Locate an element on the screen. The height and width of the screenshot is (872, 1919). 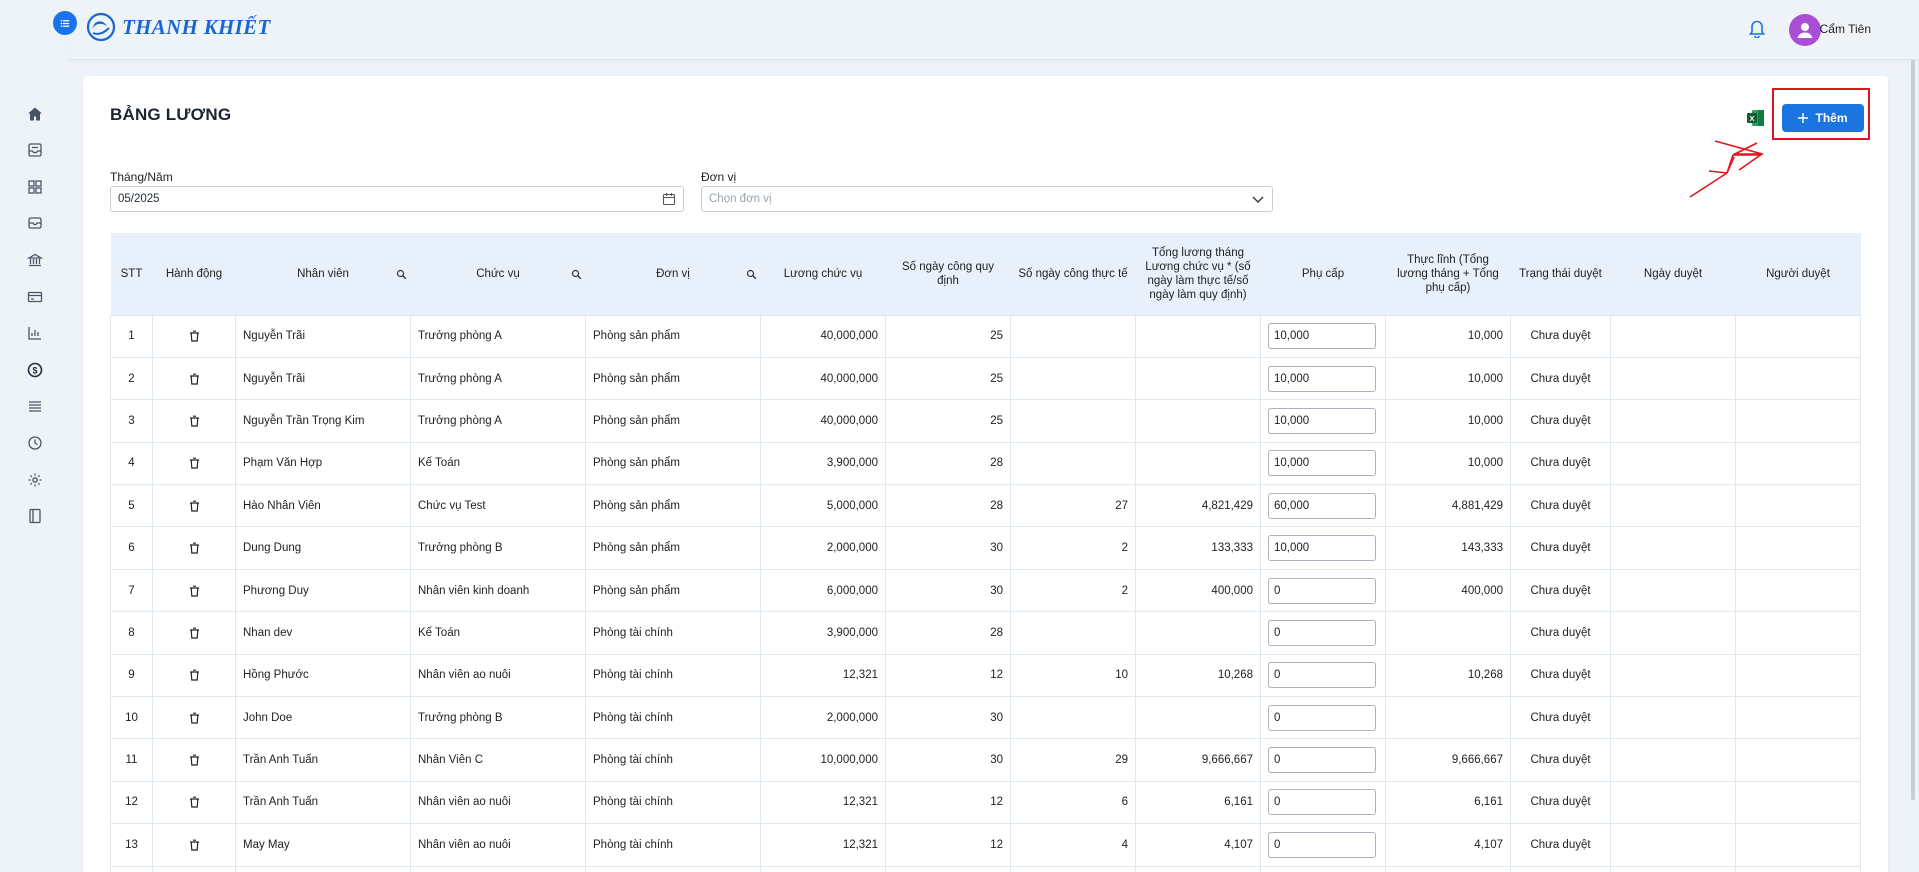
month-input: 05/2025 is located at coordinates (397, 199).